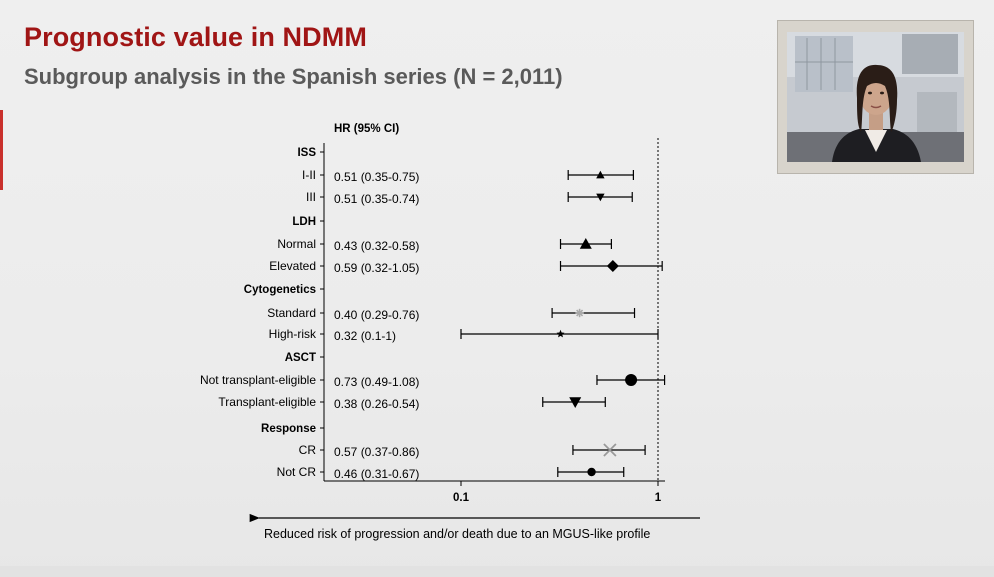 The height and width of the screenshot is (577, 994). Describe the element at coordinates (612, 266) in the screenshot. I see `marker-diamond` at that location.